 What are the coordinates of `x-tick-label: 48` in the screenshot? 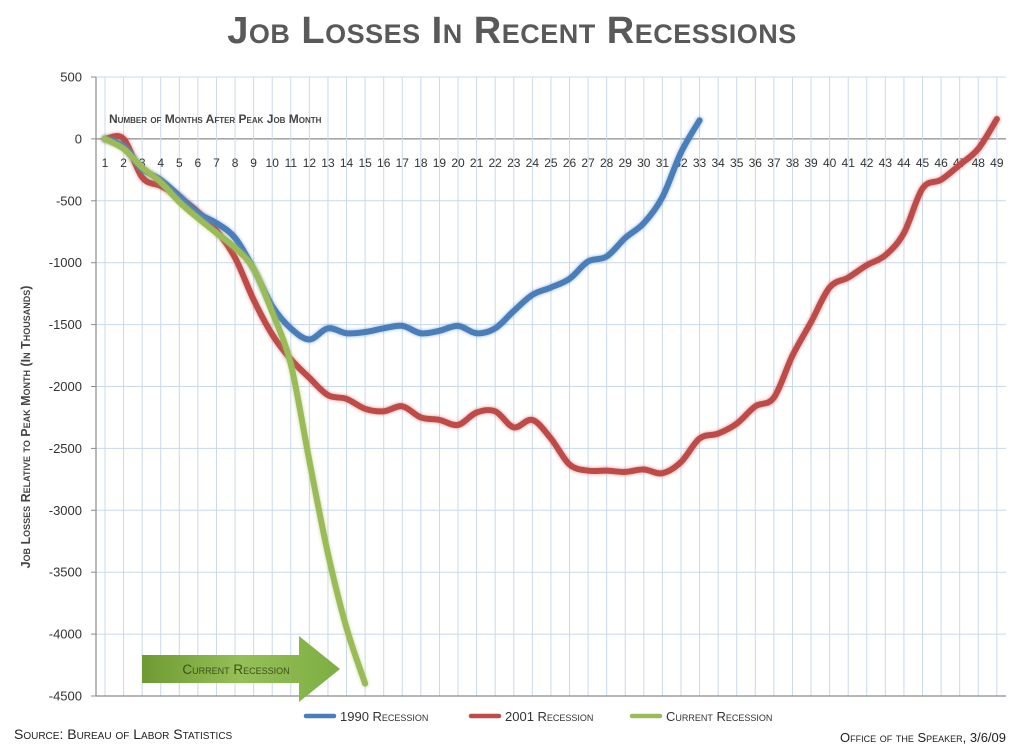 It's located at (979, 163).